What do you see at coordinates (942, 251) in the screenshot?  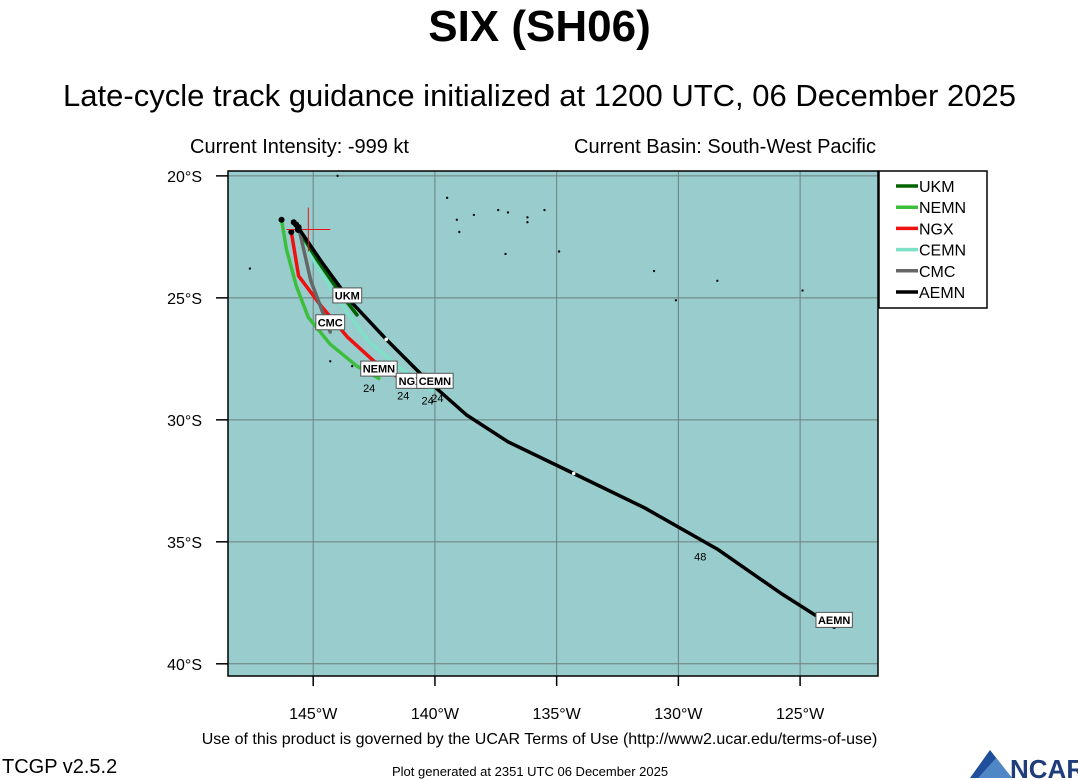 I see `legend-label-cemn: CEMN` at bounding box center [942, 251].